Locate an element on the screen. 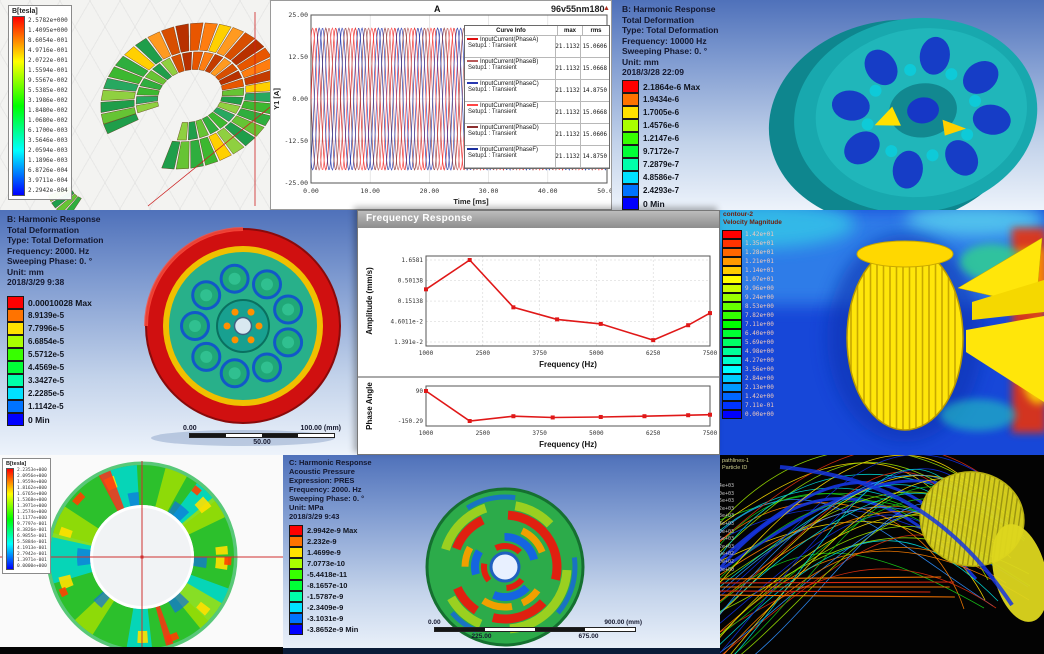 Image resolution: width=1044 pixels, height=654 pixels. legend-label: 6.6854e-5 is located at coordinates (46, 341).